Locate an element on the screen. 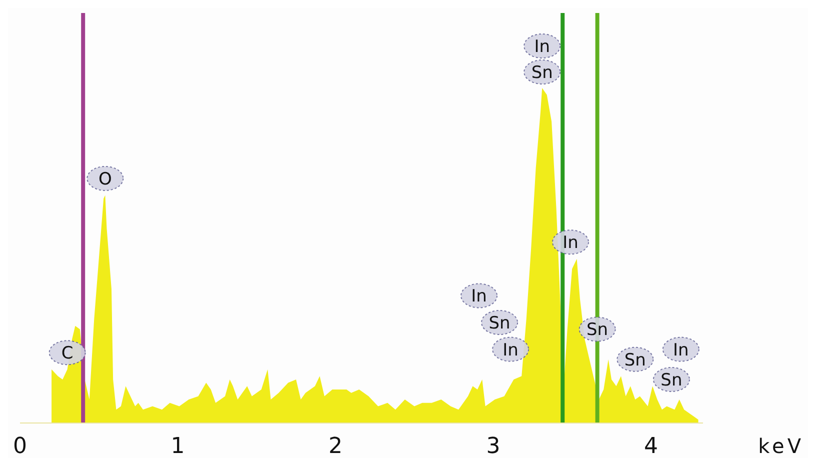 The width and height of the screenshot is (815, 462). x-axis-title: keV is located at coordinates (781, 446).